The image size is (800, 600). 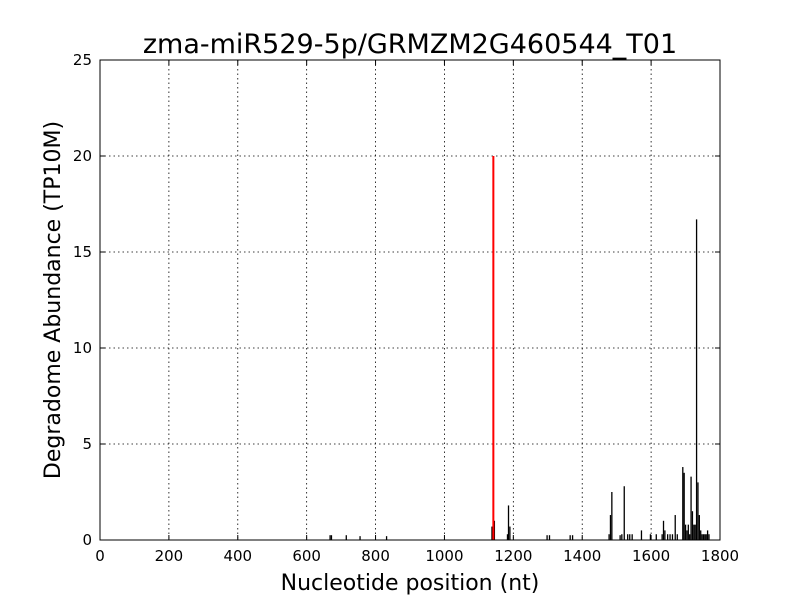 I want to click on y-tick-label: 25, so click(x=82, y=60).